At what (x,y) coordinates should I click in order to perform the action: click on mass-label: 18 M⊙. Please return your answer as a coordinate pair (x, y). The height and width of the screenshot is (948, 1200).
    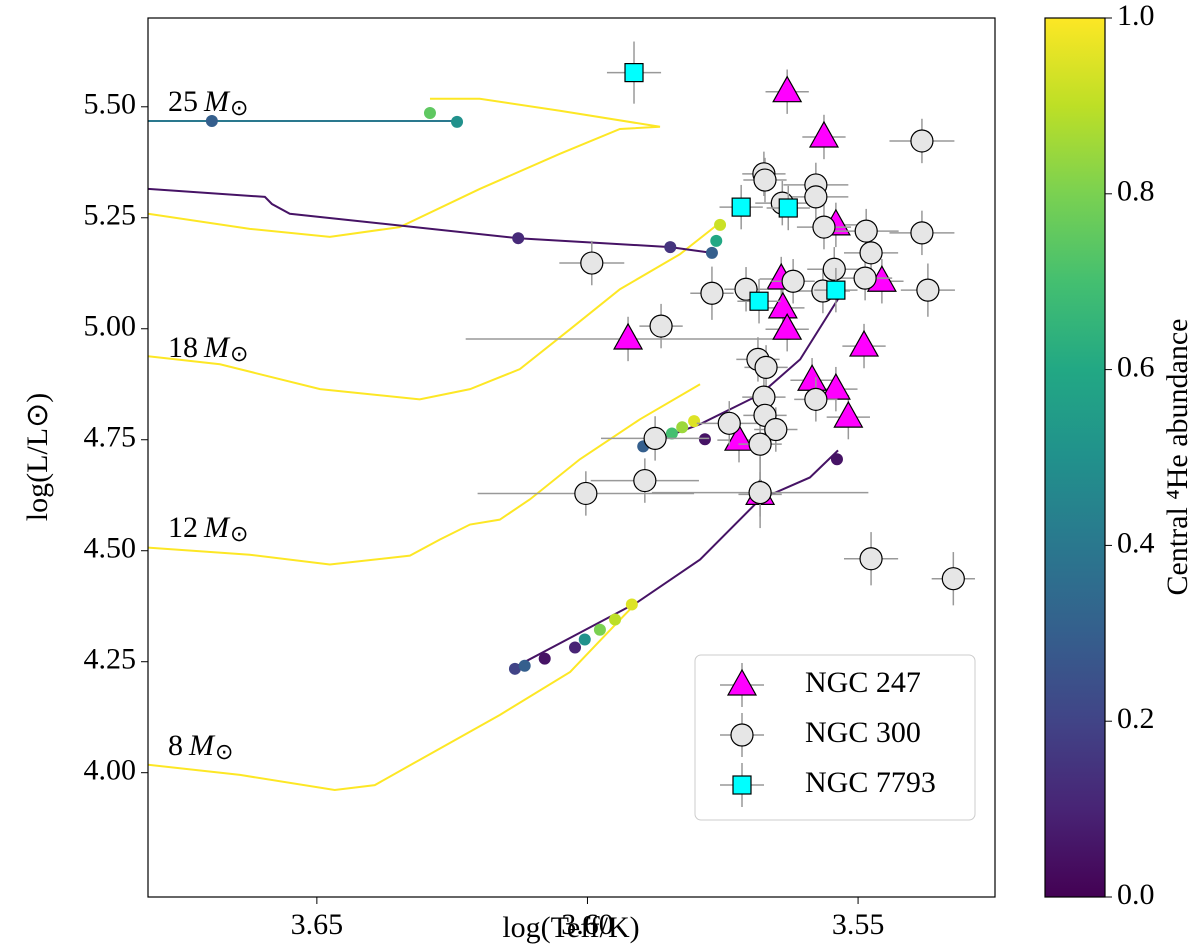
    Looking at the image, I should click on (208, 348).